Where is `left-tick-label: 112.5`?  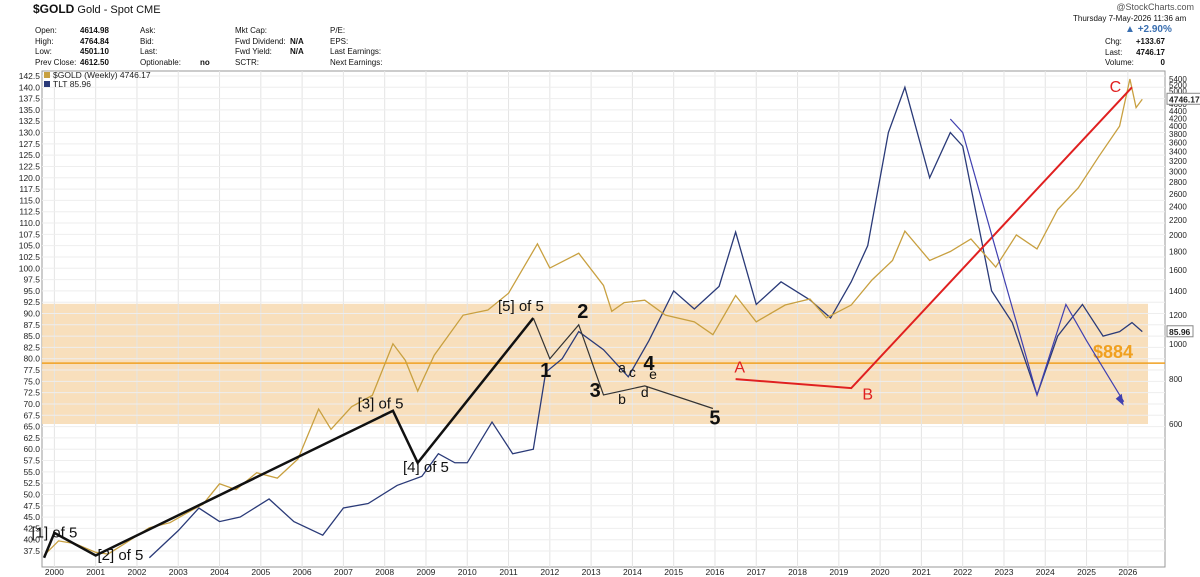 left-tick-label: 112.5 is located at coordinates (29, 212).